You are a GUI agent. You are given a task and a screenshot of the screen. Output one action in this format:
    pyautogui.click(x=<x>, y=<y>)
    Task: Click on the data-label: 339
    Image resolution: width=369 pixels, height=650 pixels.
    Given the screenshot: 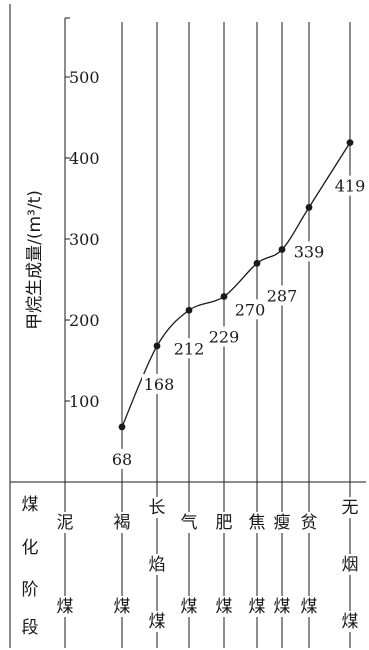 What is the action you would take?
    pyautogui.click(x=309, y=251)
    